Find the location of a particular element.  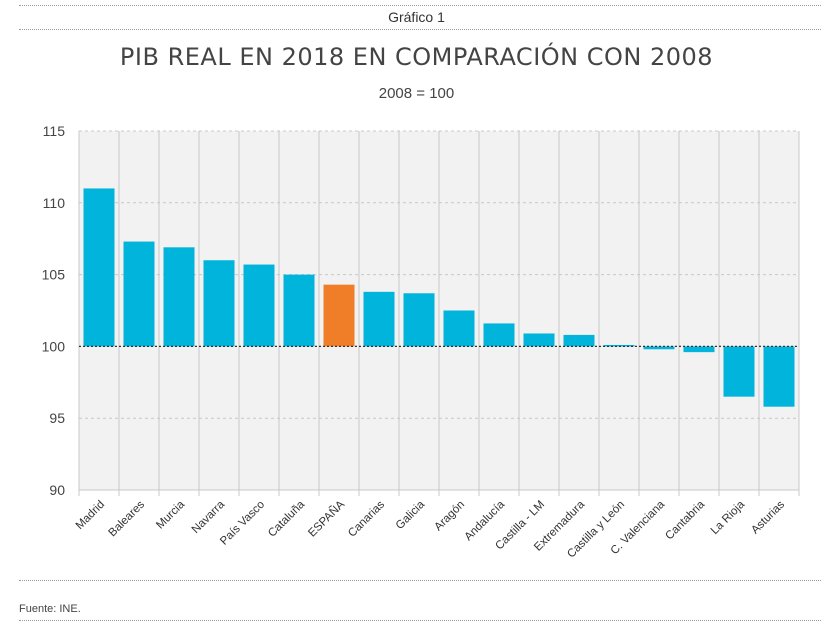

x-tick-label: Baleares is located at coordinates (127, 518).